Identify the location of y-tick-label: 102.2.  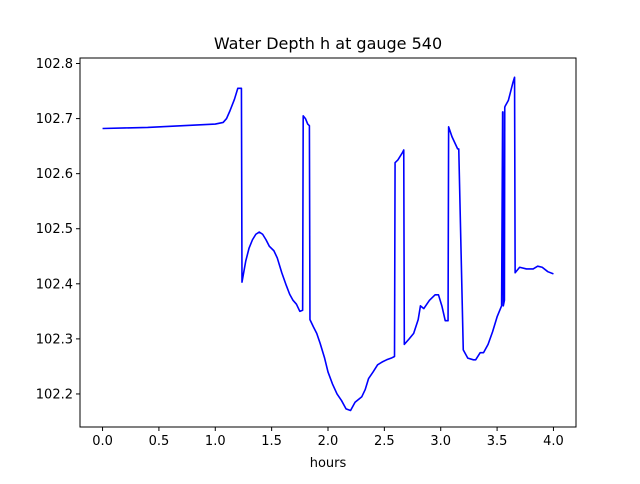
(54, 394).